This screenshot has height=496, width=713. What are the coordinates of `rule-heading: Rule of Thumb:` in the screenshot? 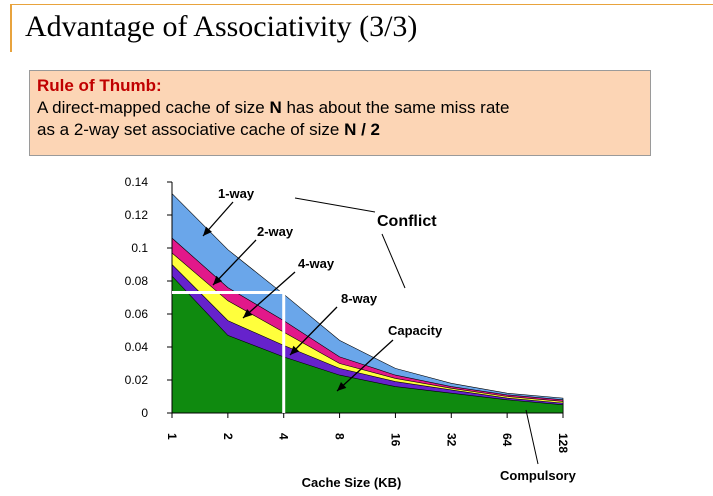 It's located at (99, 85).